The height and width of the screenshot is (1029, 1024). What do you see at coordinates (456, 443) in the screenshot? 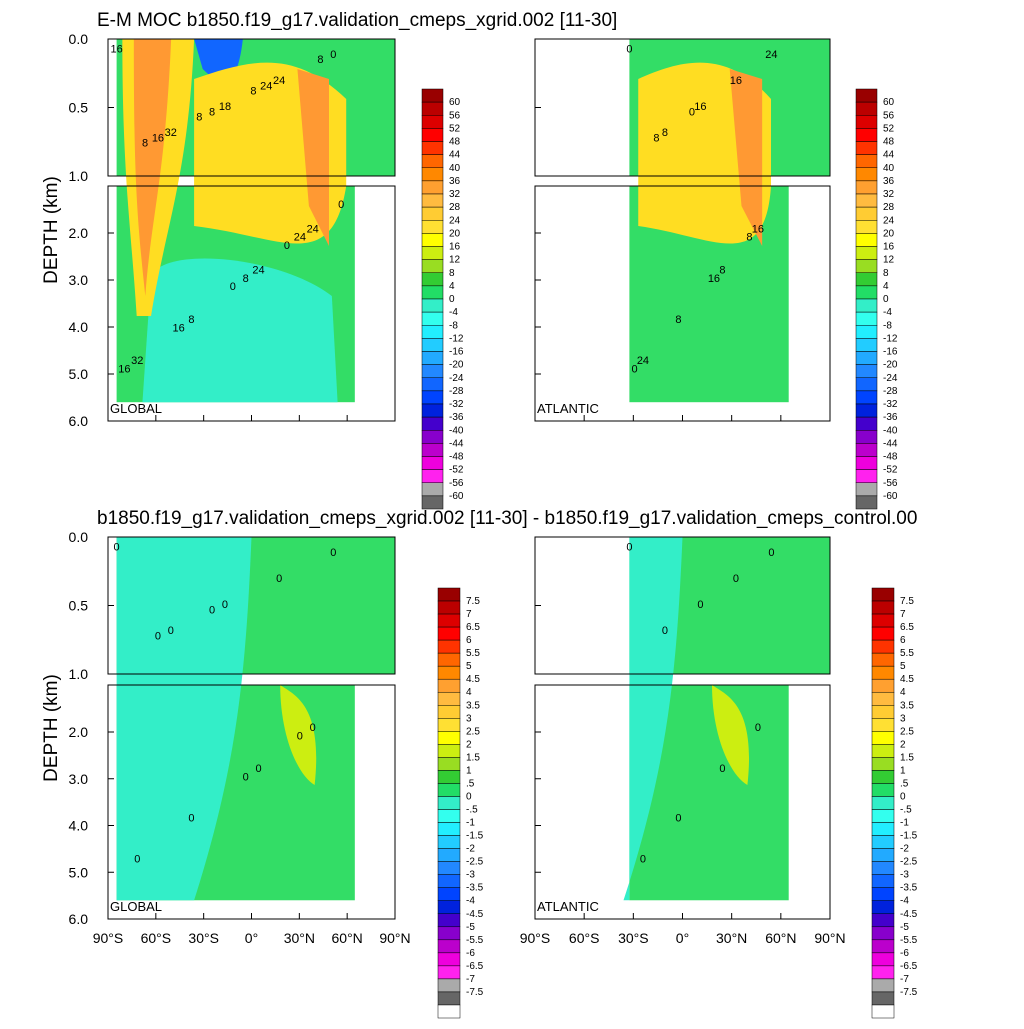
I see `colorbar-label: -44` at bounding box center [456, 443].